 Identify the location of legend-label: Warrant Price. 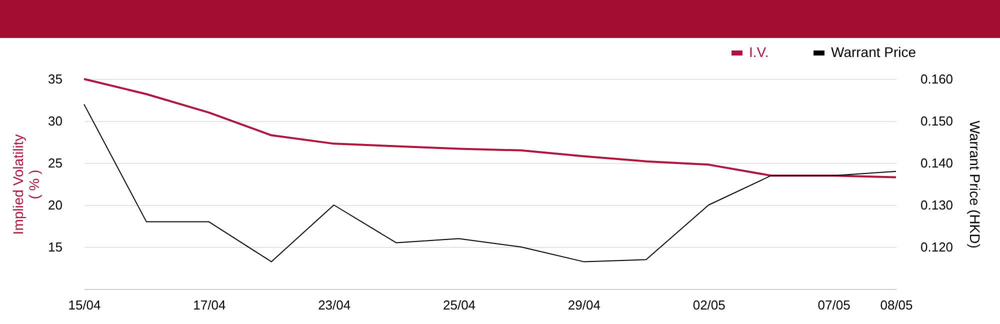
(873, 52).